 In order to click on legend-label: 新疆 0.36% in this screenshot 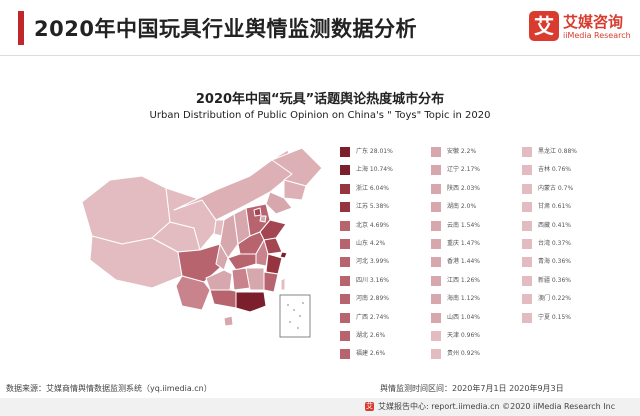, I will do `click(554, 280)`.